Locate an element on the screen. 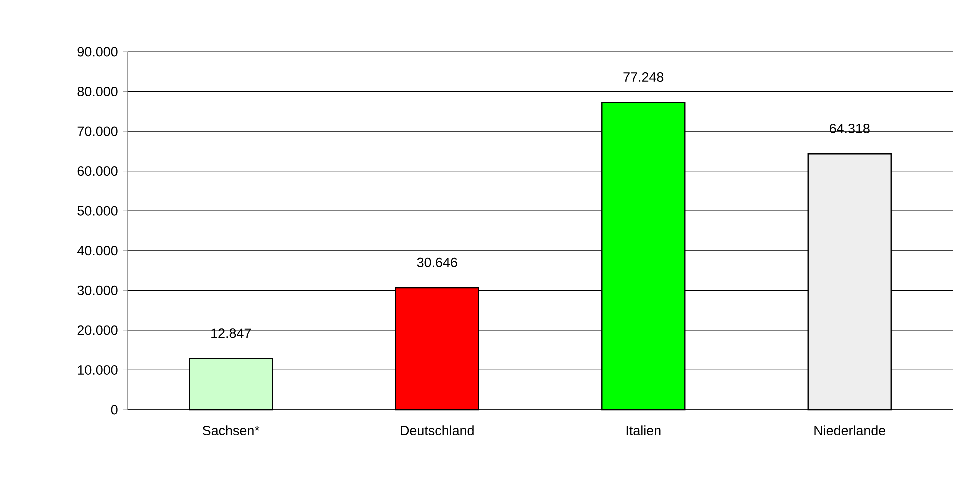 The height and width of the screenshot is (481, 953). y-tick-label: 10.000 is located at coordinates (98, 370).